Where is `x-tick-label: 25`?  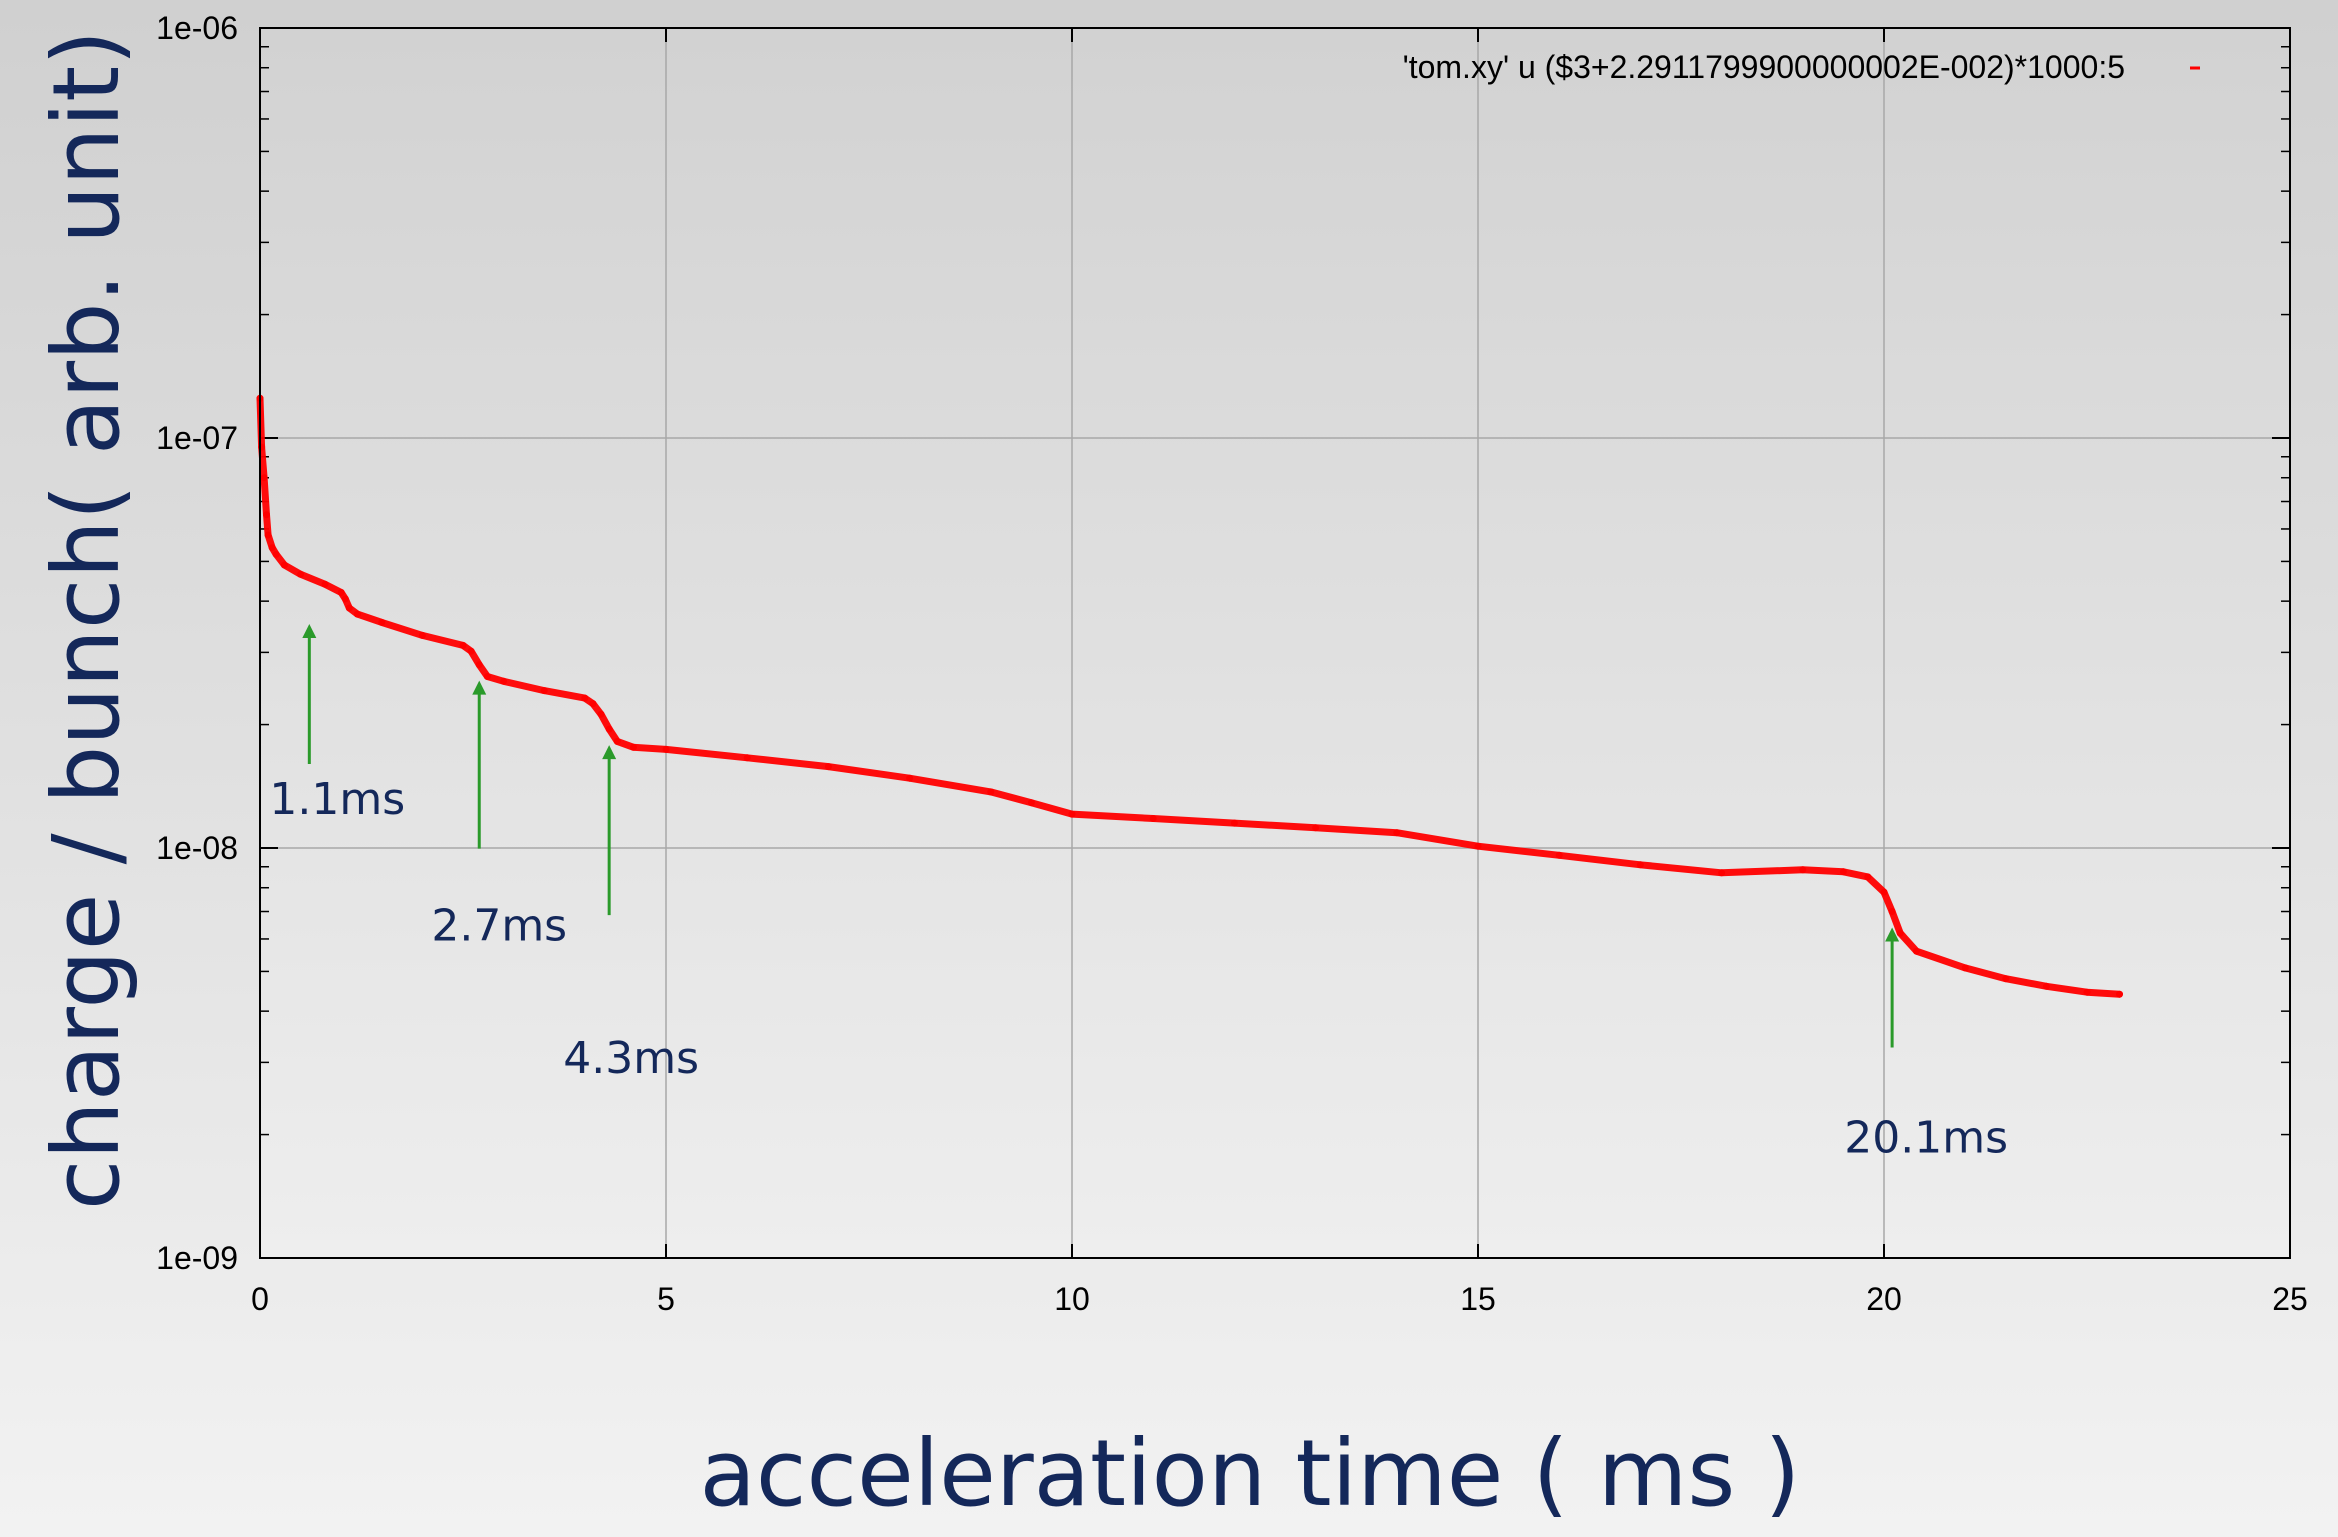 x-tick-label: 25 is located at coordinates (2290, 1299).